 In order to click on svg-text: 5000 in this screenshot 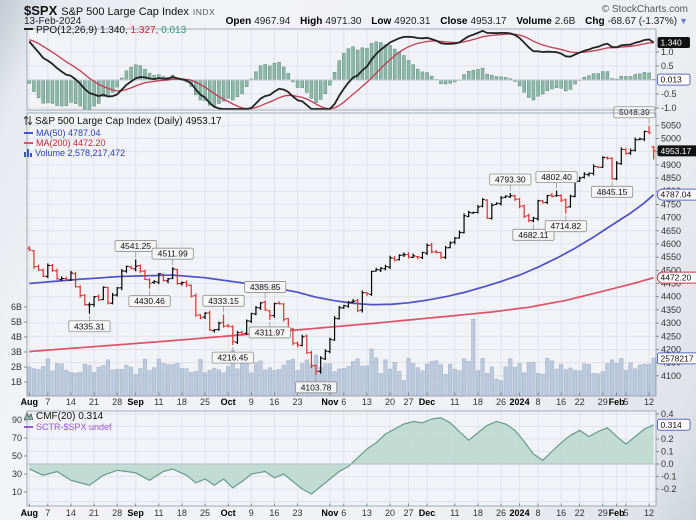, I will do `click(671, 138)`.